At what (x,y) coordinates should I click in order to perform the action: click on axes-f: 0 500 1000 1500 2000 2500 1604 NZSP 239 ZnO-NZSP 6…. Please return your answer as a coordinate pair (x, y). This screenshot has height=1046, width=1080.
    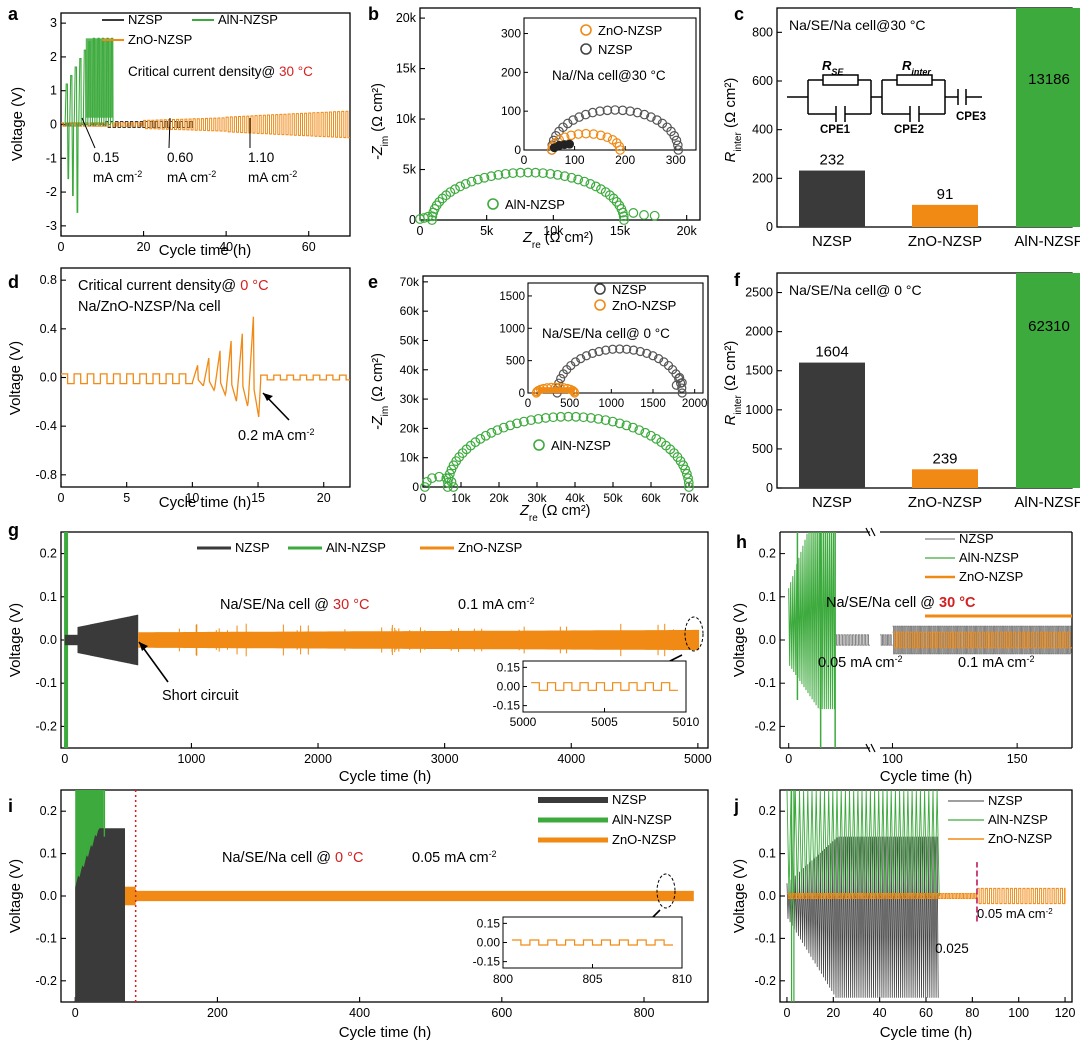
    Looking at the image, I should click on (901, 391).